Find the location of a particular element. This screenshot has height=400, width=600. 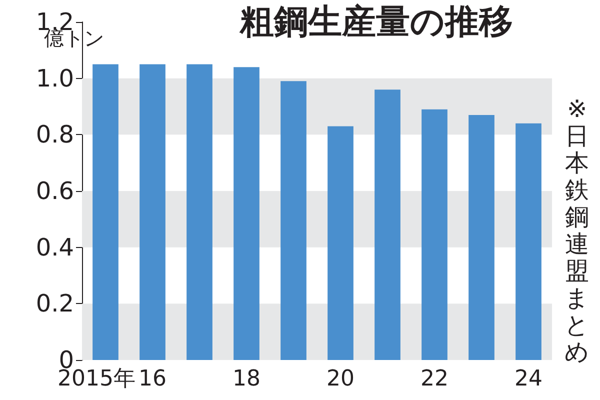

x-tick-label: 22 is located at coordinates (434, 379).